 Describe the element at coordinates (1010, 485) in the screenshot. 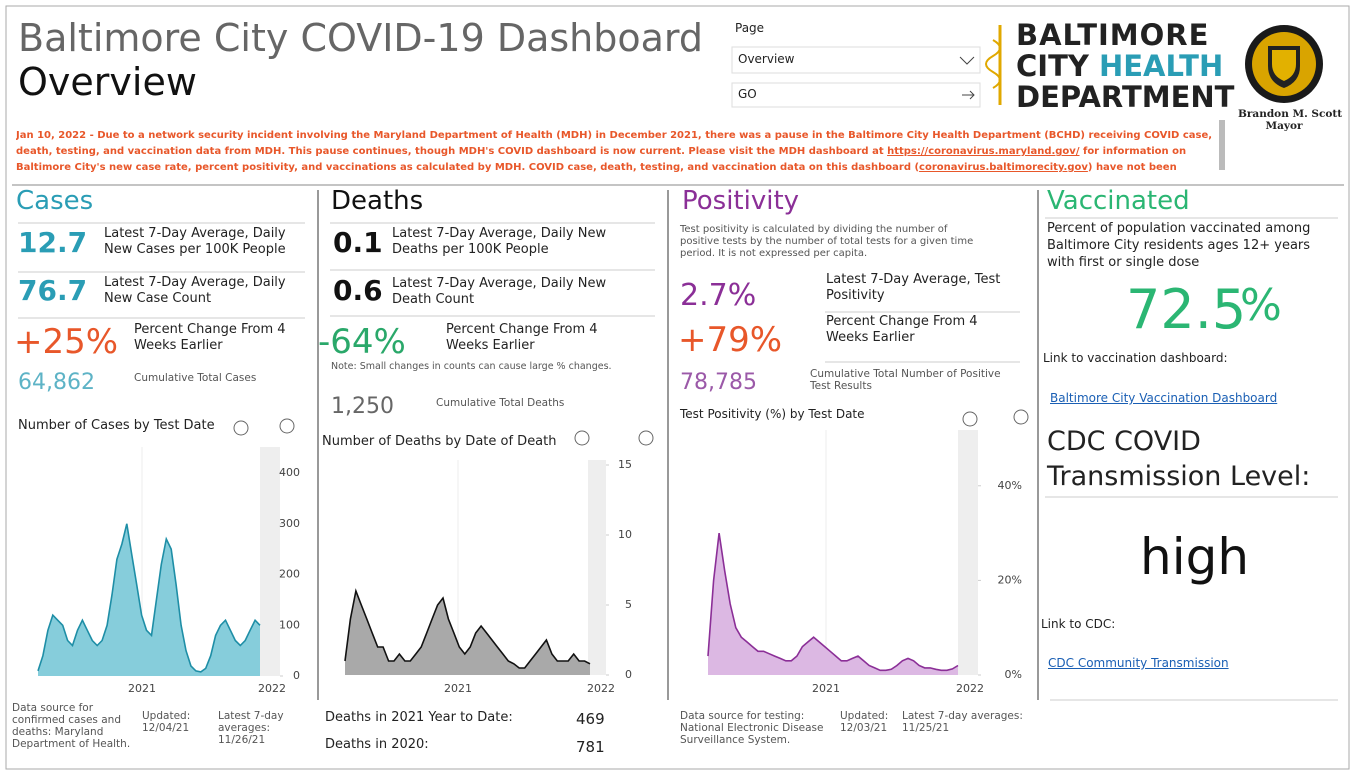

I see `y-tick-label: 40%` at that location.